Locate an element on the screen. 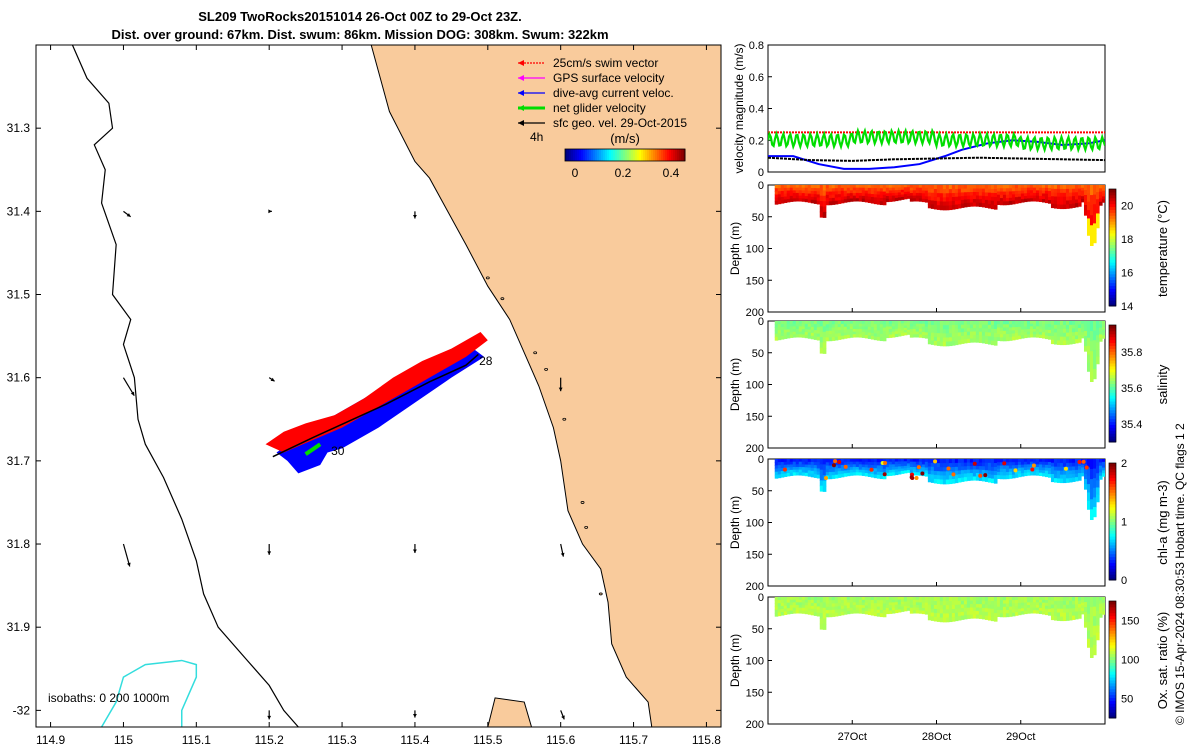 This screenshot has height=750, width=1200. colorbar-tick-label-0: 0 is located at coordinates (575, 173).